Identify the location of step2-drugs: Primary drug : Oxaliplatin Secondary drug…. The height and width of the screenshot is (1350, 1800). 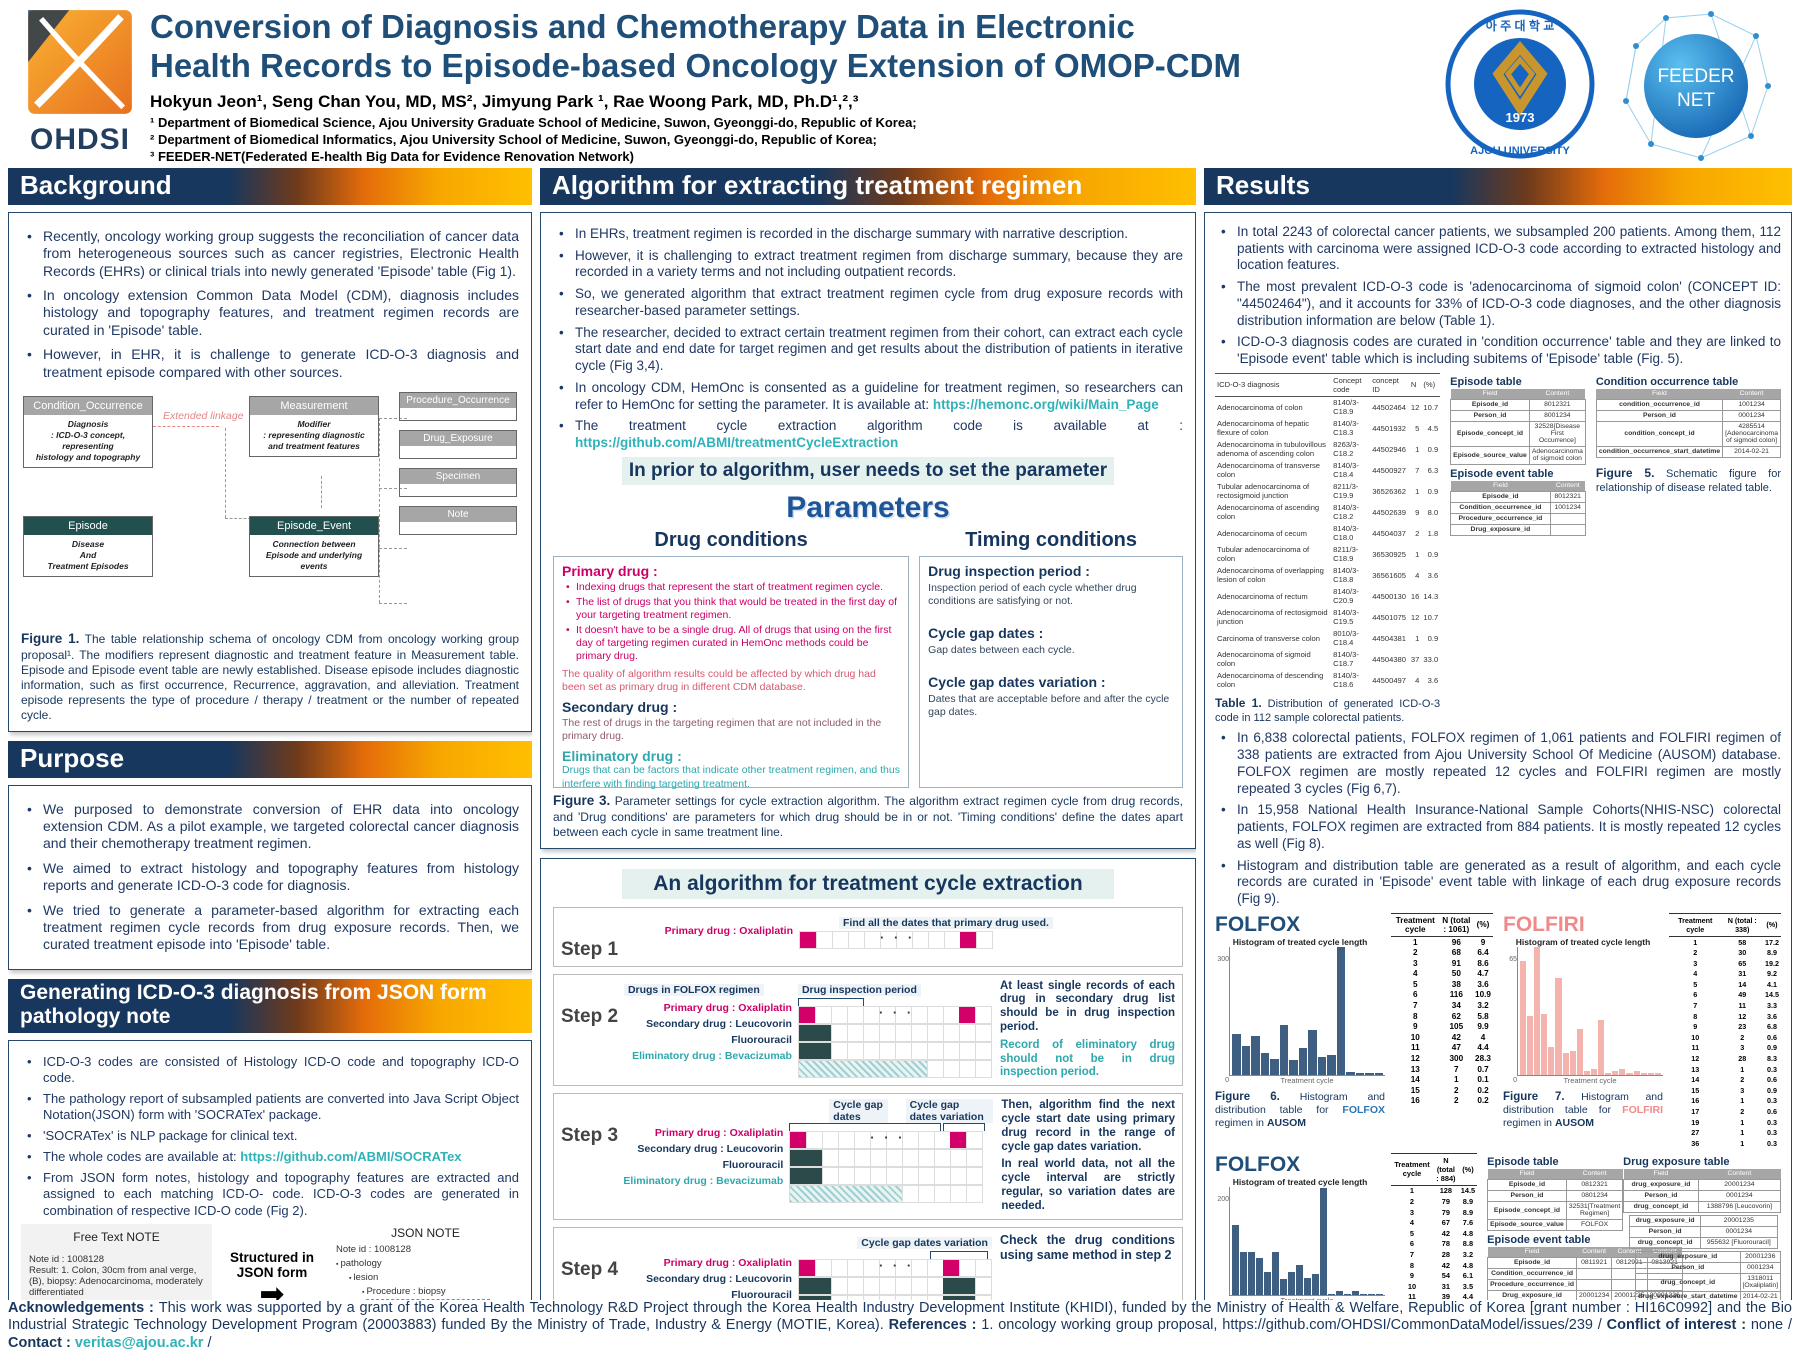
(708, 1032).